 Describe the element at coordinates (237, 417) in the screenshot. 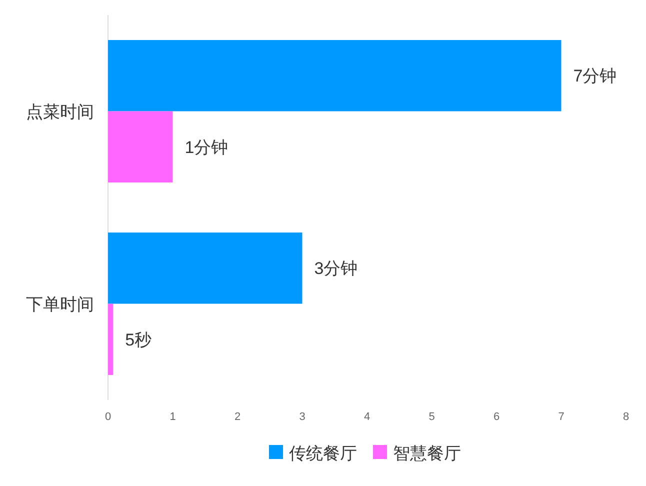

I see `x-tick-label: 2` at that location.